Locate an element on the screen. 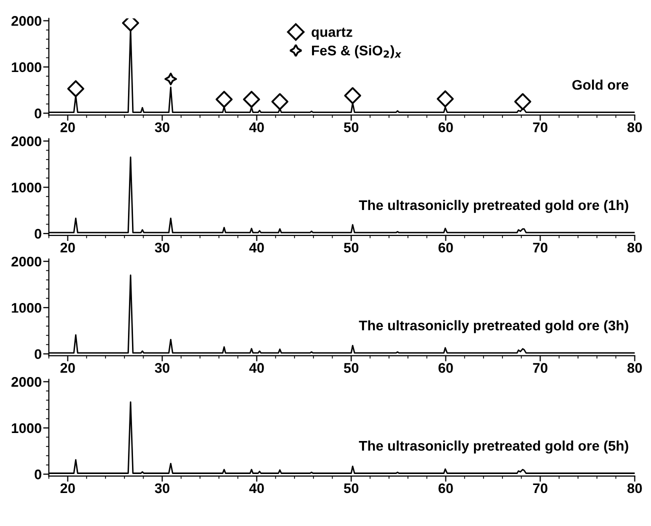 The width and height of the screenshot is (651, 526). series-label: The ultrasoniclly pretreated gold ore (3h) is located at coordinates (493, 327).